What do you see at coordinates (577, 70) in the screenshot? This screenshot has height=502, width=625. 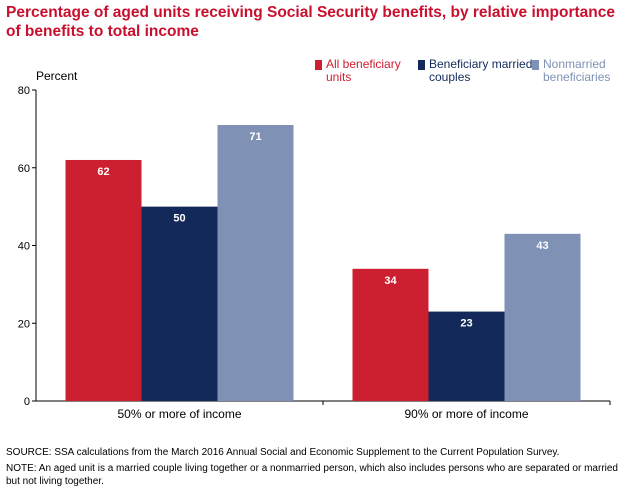 I see `legend-label: Nonmarried beneficiaries` at bounding box center [577, 70].